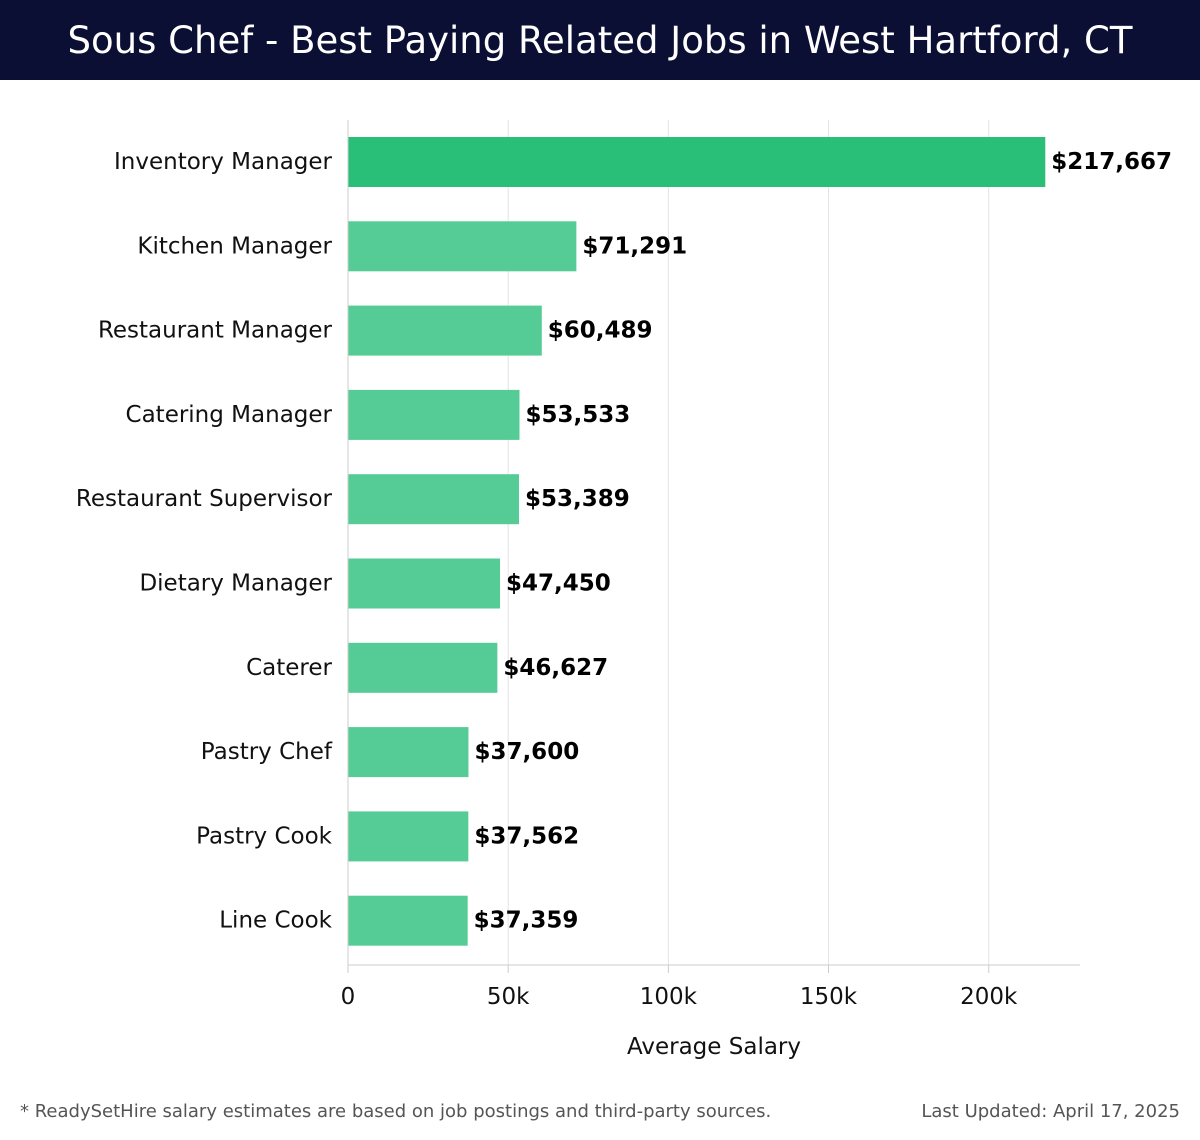 The width and height of the screenshot is (1200, 1140). I want to click on value-label: $53,389, so click(577, 499).